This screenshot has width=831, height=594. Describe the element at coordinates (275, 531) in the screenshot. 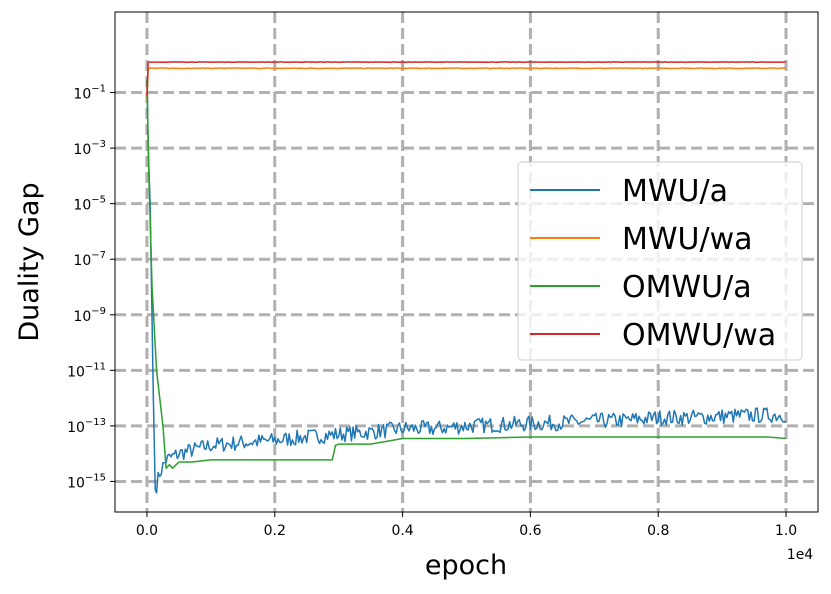

I see `x-tick-label: 0.2` at that location.